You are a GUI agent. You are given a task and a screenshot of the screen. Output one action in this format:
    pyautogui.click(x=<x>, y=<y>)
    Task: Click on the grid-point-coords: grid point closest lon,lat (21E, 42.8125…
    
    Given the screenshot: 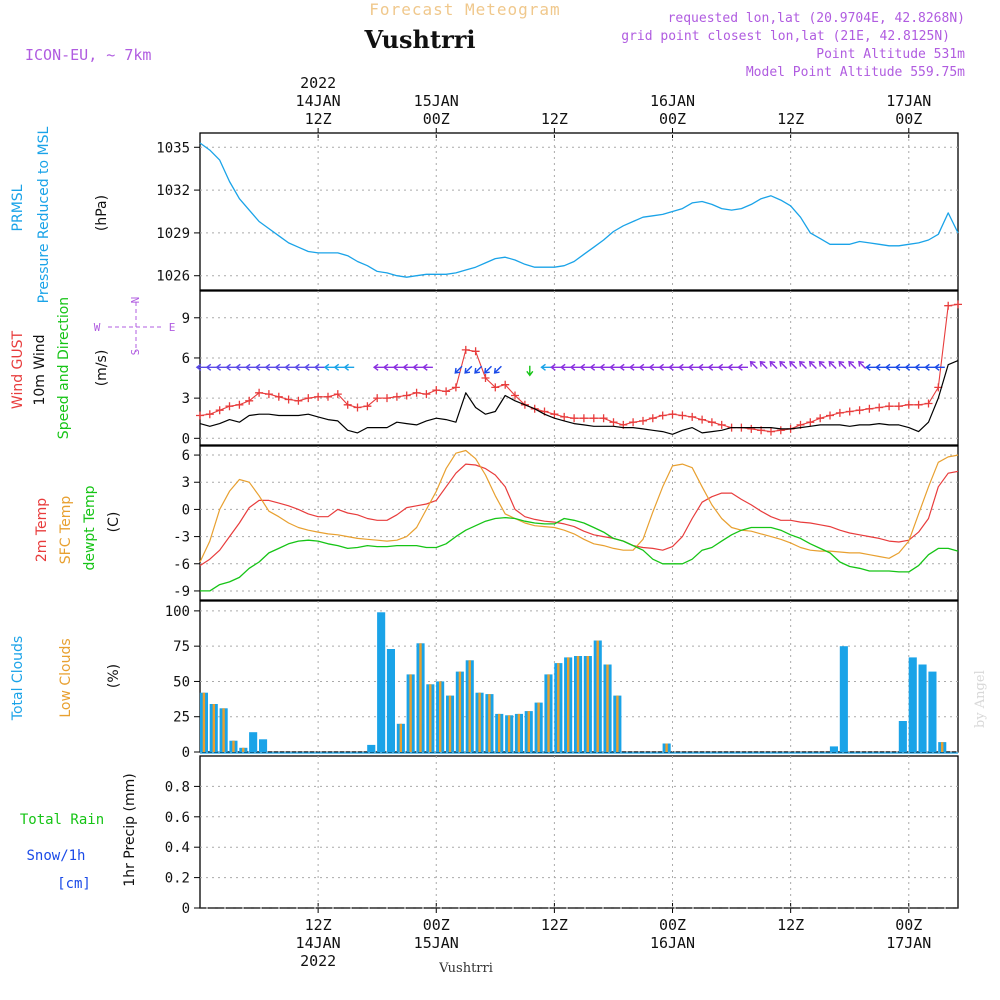 What is the action you would take?
    pyautogui.click(x=785, y=36)
    